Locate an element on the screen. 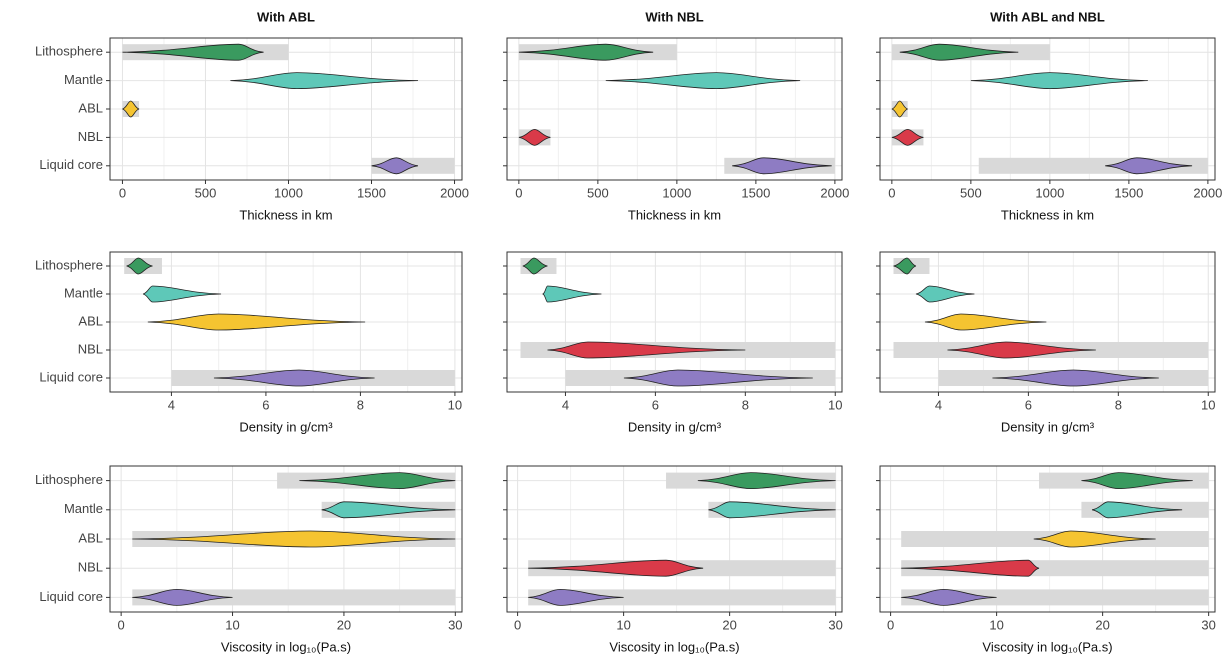  panel-title: With ABL is located at coordinates (286, 16).